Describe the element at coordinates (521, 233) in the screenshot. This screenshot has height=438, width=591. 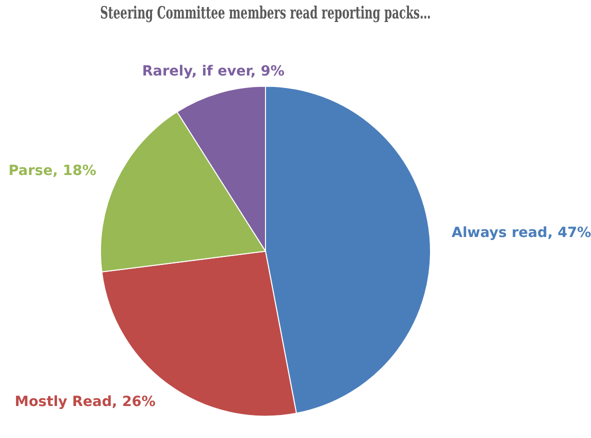
I see `slice-label: Always read, 47%` at that location.